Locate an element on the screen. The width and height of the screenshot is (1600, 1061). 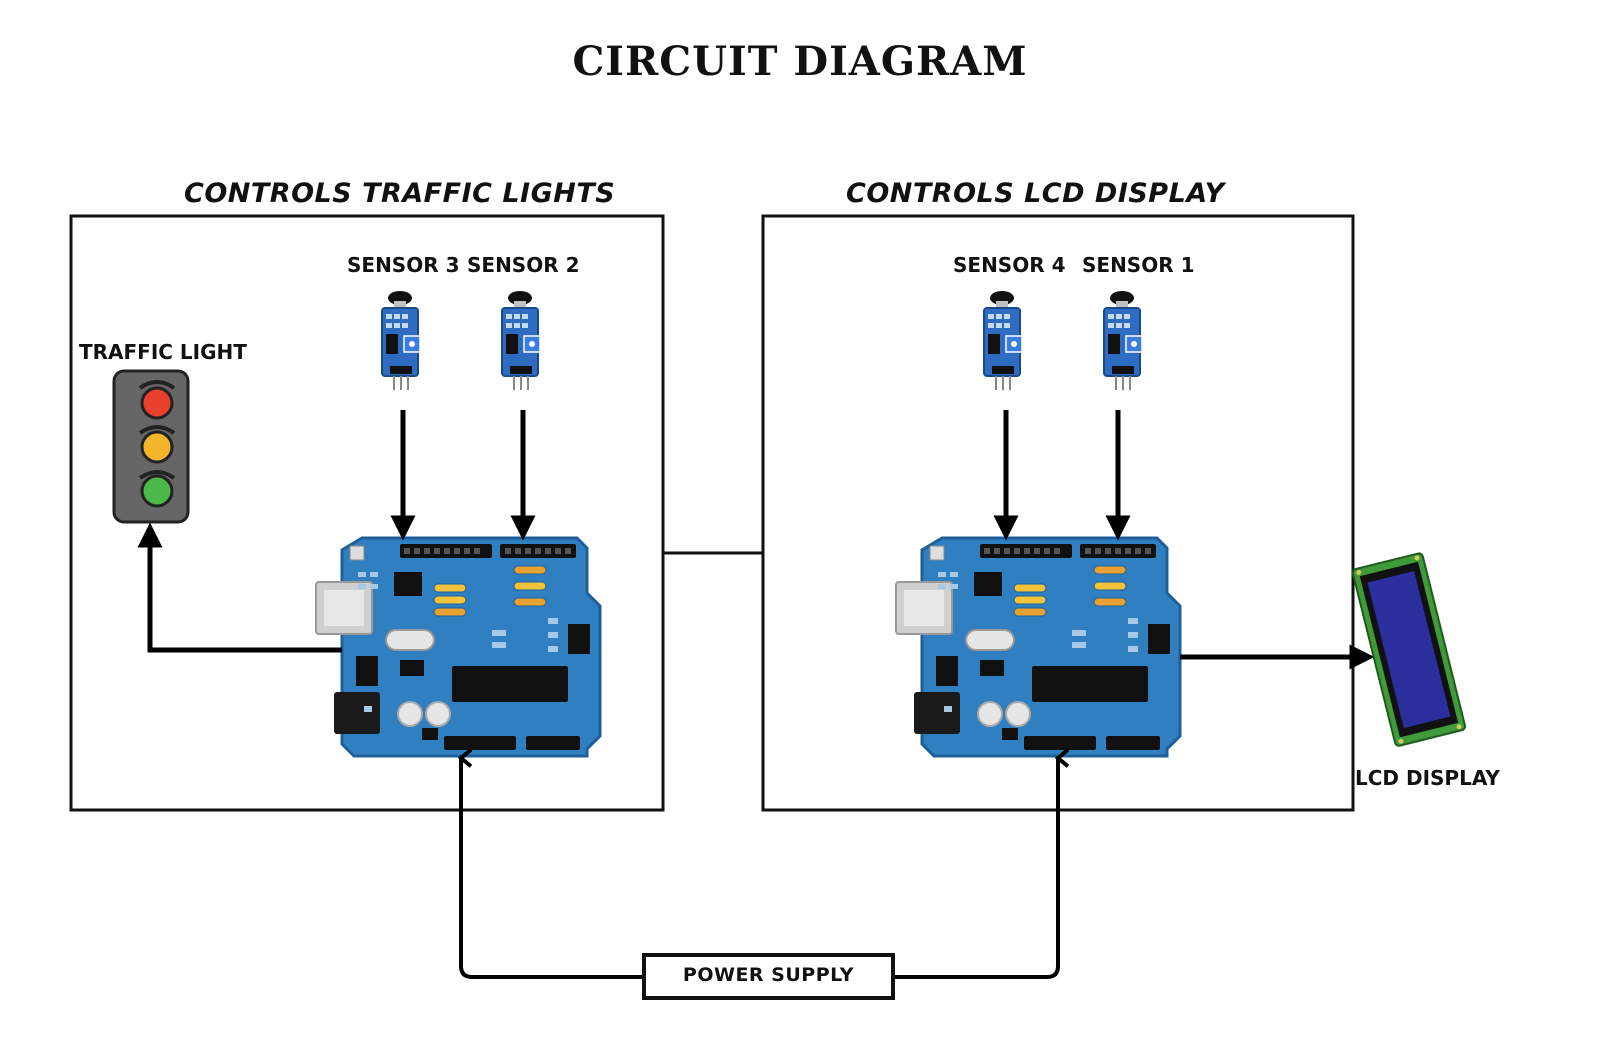
power-supply-box is located at coordinates (768, 976).